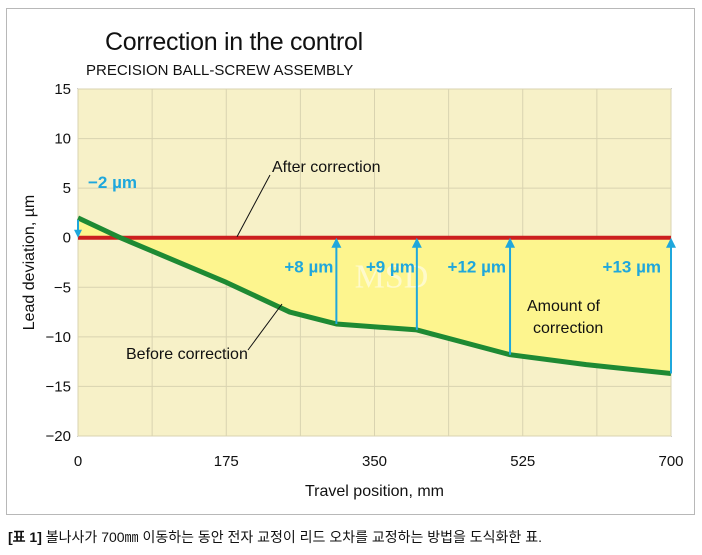 The image size is (702, 555). What do you see at coordinates (632, 266) in the screenshot?
I see `correction-label: +13 µm` at bounding box center [632, 266].